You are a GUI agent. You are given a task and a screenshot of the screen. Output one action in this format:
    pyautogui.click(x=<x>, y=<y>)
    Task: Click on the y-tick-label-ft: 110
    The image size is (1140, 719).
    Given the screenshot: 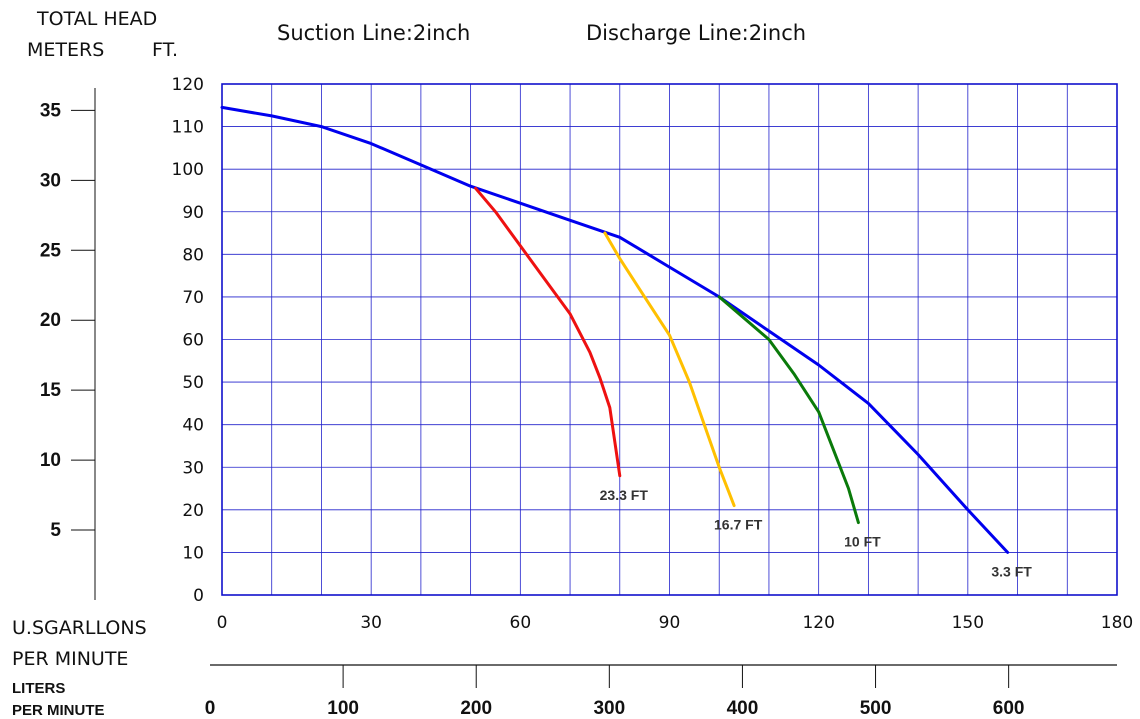 What is the action you would take?
    pyautogui.click(x=188, y=128)
    